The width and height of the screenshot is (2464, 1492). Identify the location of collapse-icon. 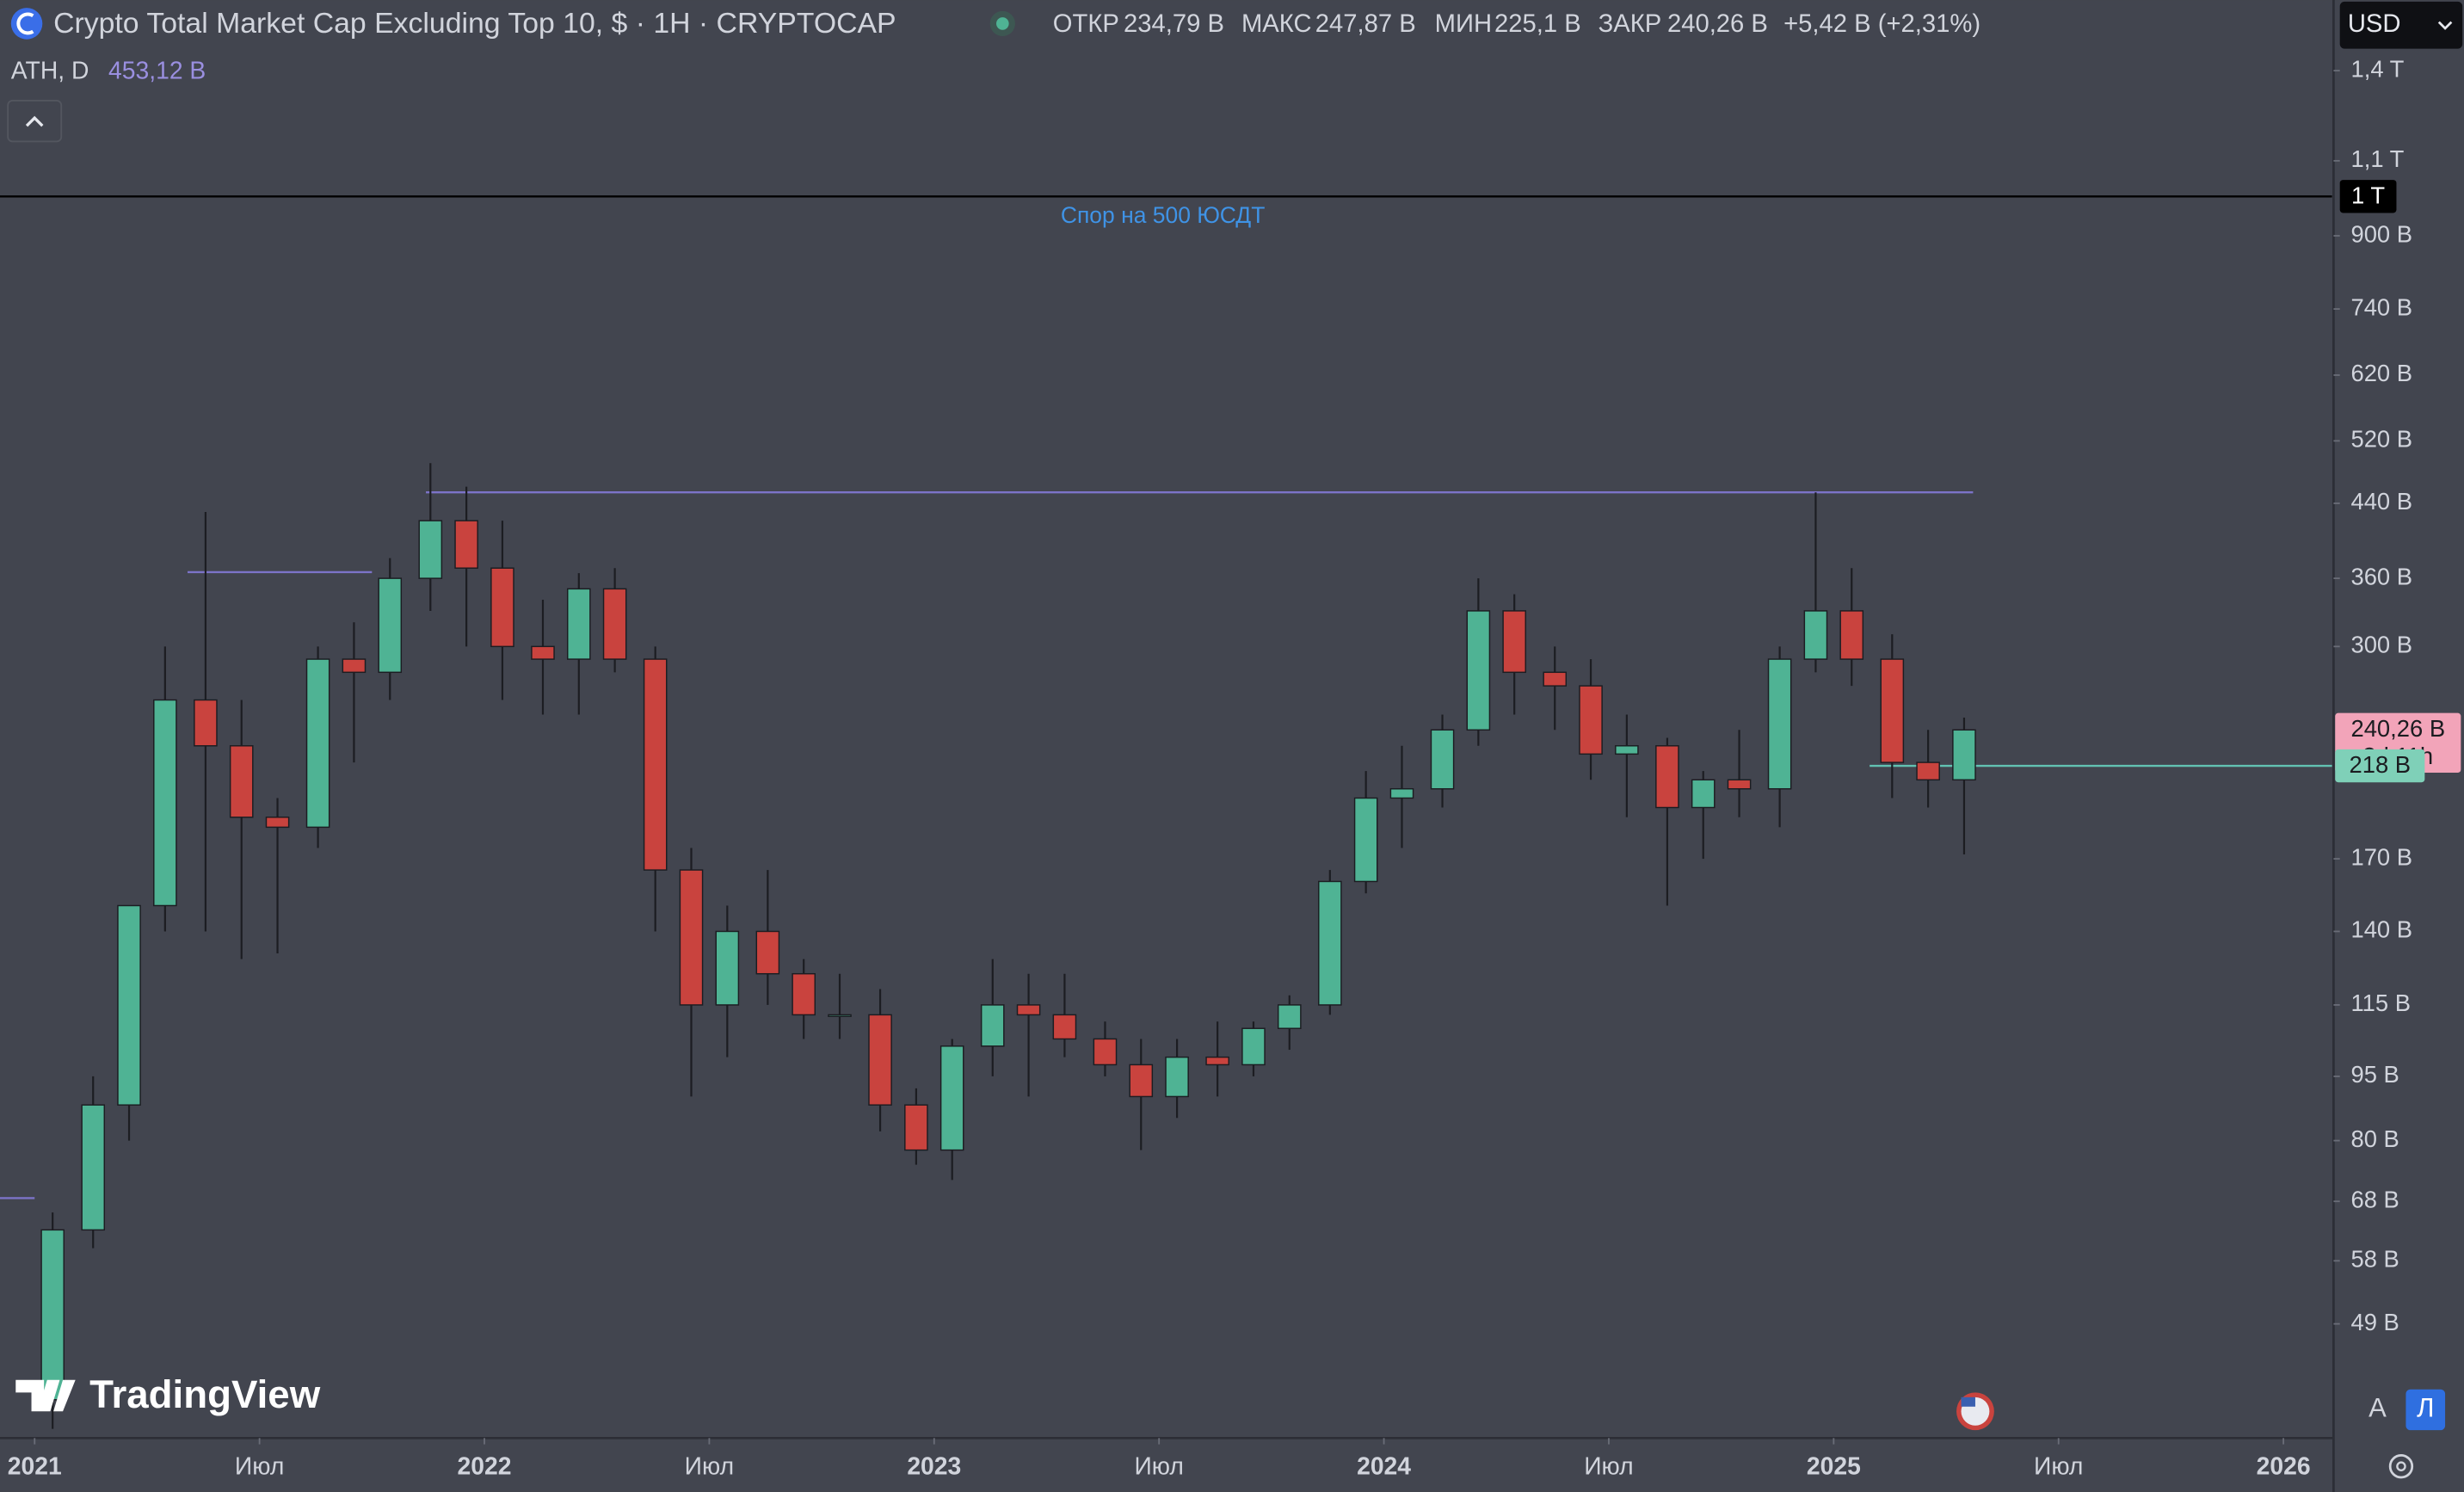
(34, 121).